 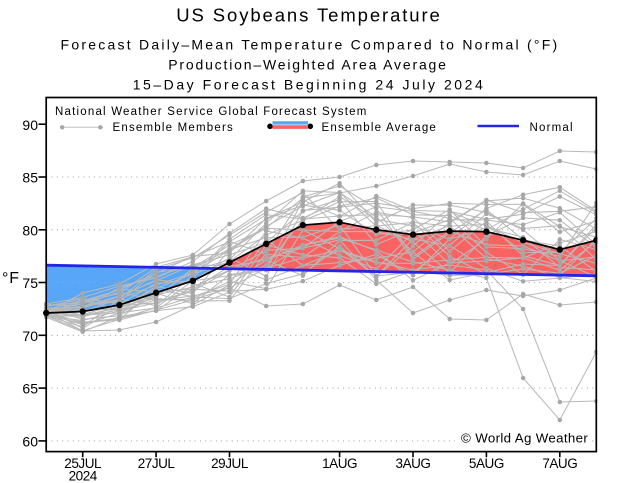 What do you see at coordinates (339, 463) in the screenshot?
I see `svg-text: 1AUG` at bounding box center [339, 463].